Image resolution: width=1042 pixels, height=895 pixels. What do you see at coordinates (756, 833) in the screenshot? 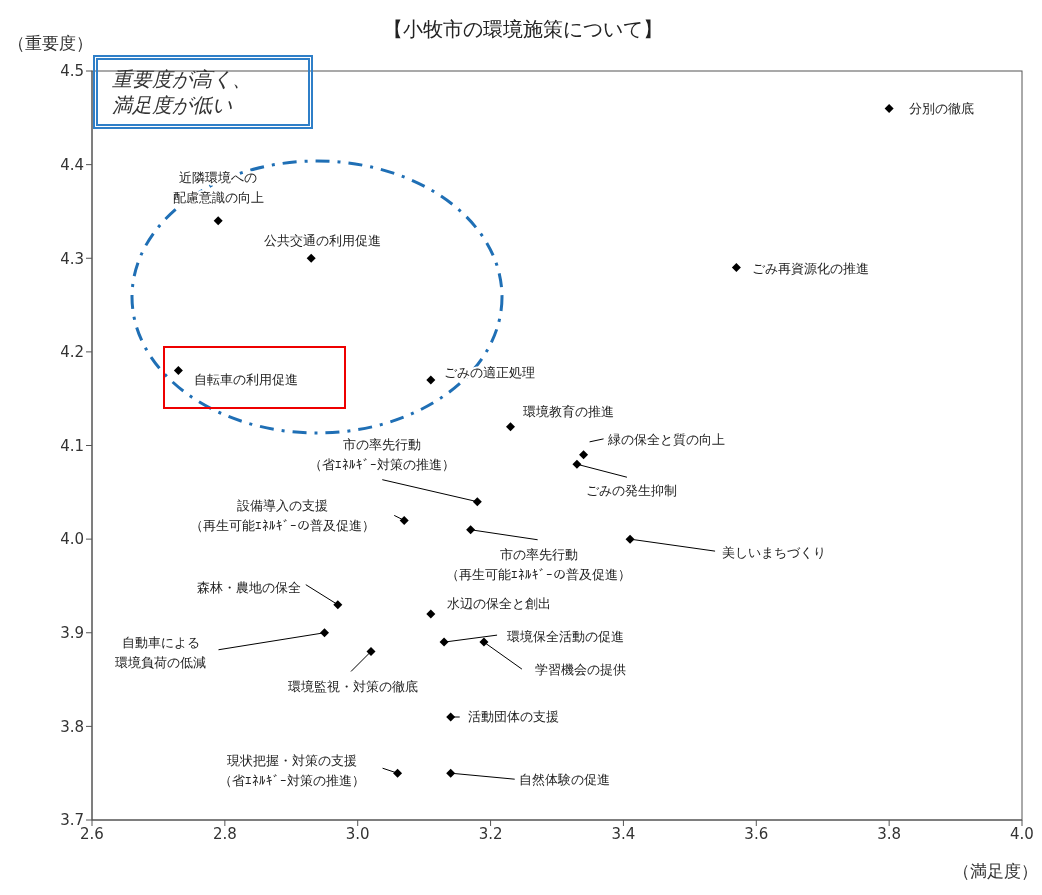
I see `x-tick-label: 3.6` at bounding box center [756, 833].